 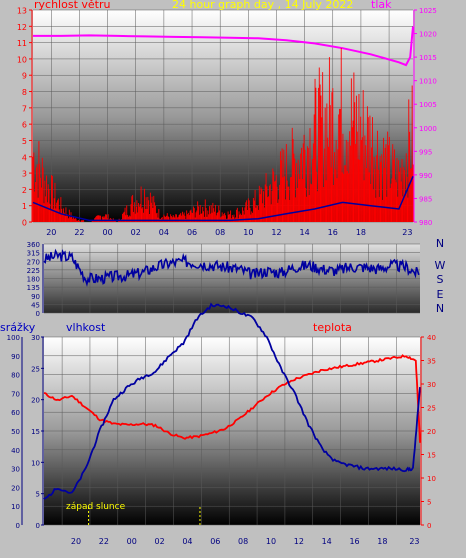 I want to click on compass-label: W, so click(x=440, y=265).